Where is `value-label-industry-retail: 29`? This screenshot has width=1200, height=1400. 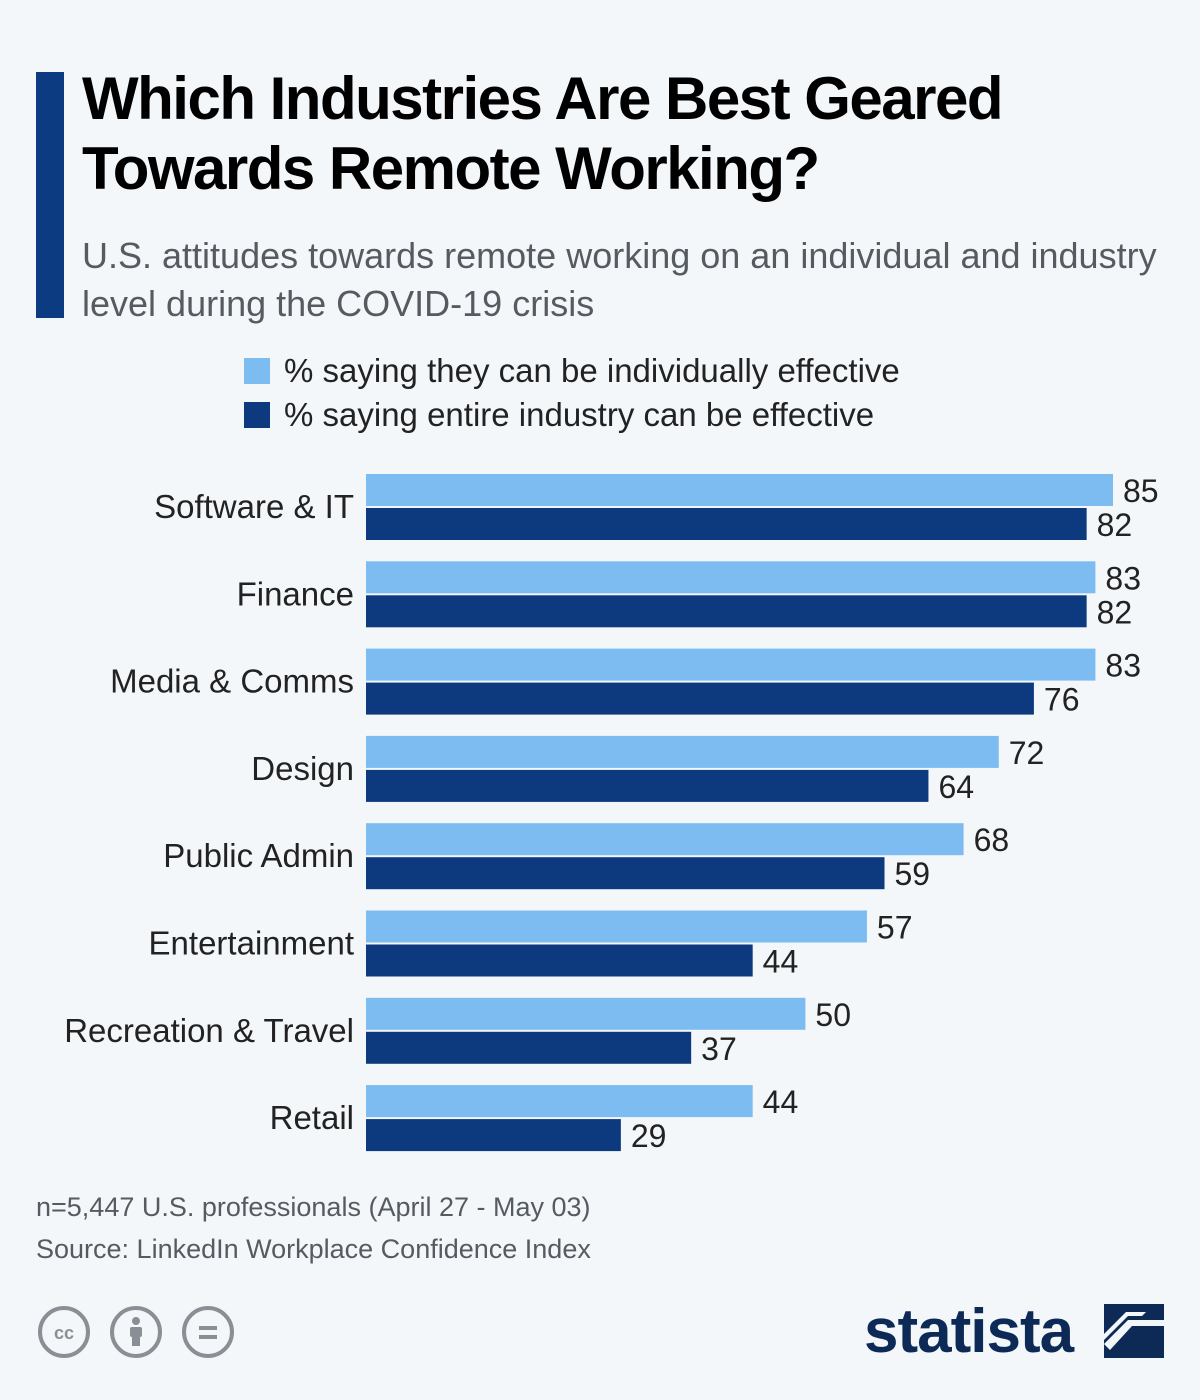 value-label-industry-retail: 29 is located at coordinates (649, 1136).